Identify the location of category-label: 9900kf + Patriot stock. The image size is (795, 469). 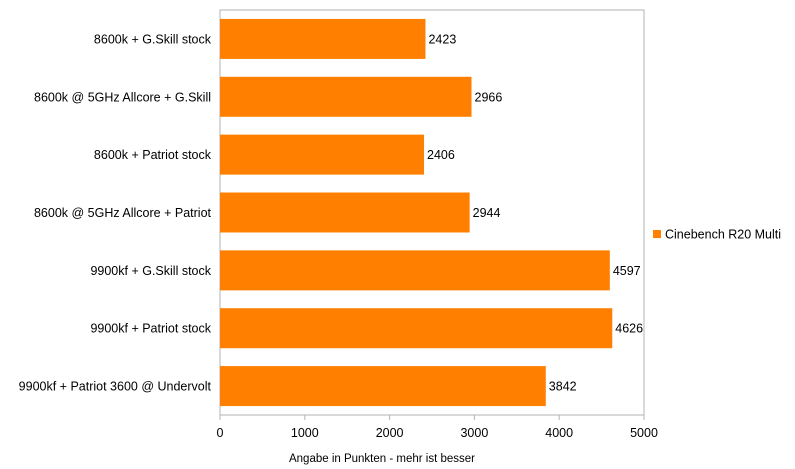
(150, 329).